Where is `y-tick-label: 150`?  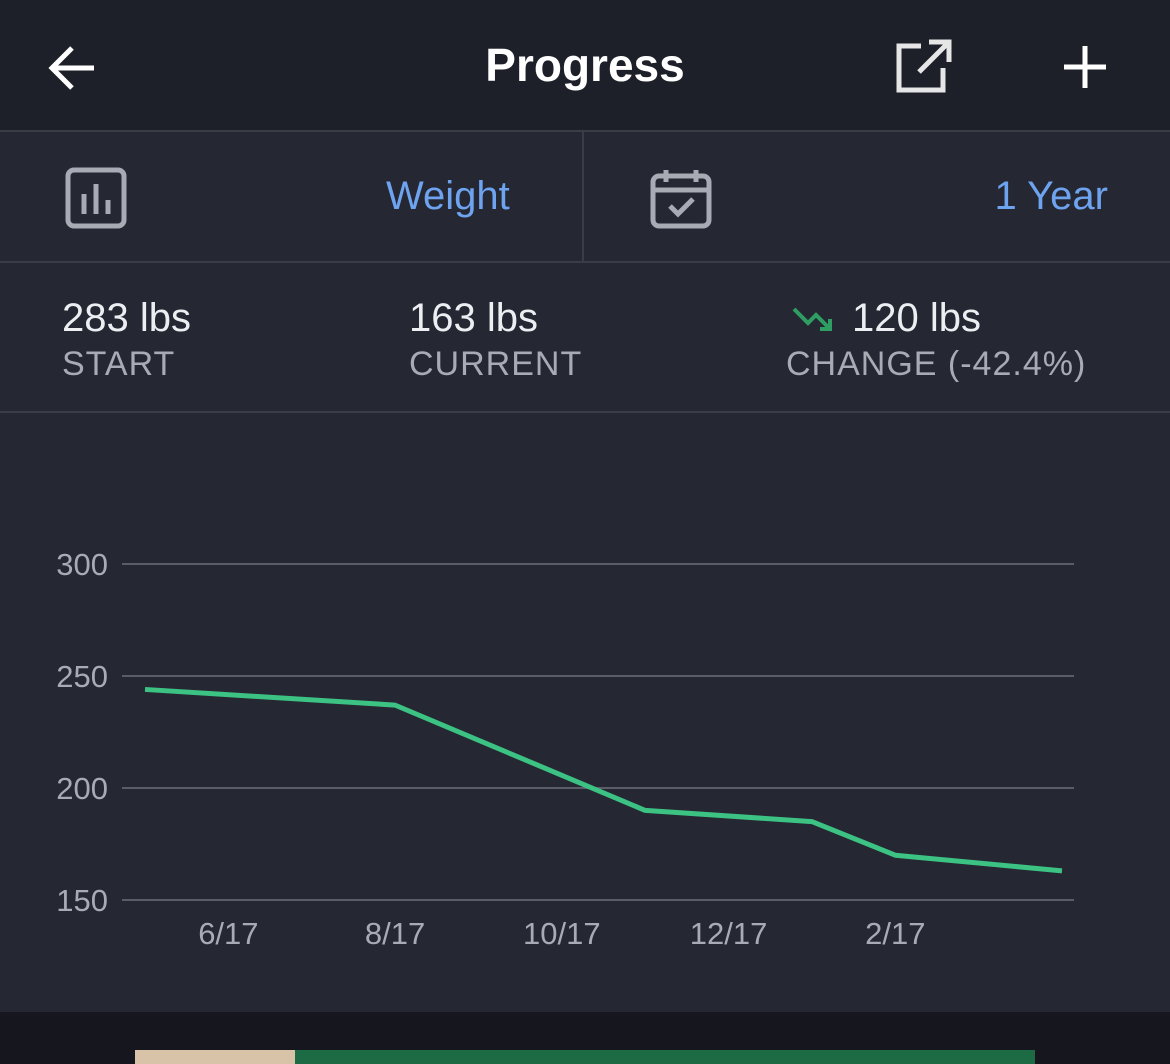
y-tick-label: 150 is located at coordinates (82, 900).